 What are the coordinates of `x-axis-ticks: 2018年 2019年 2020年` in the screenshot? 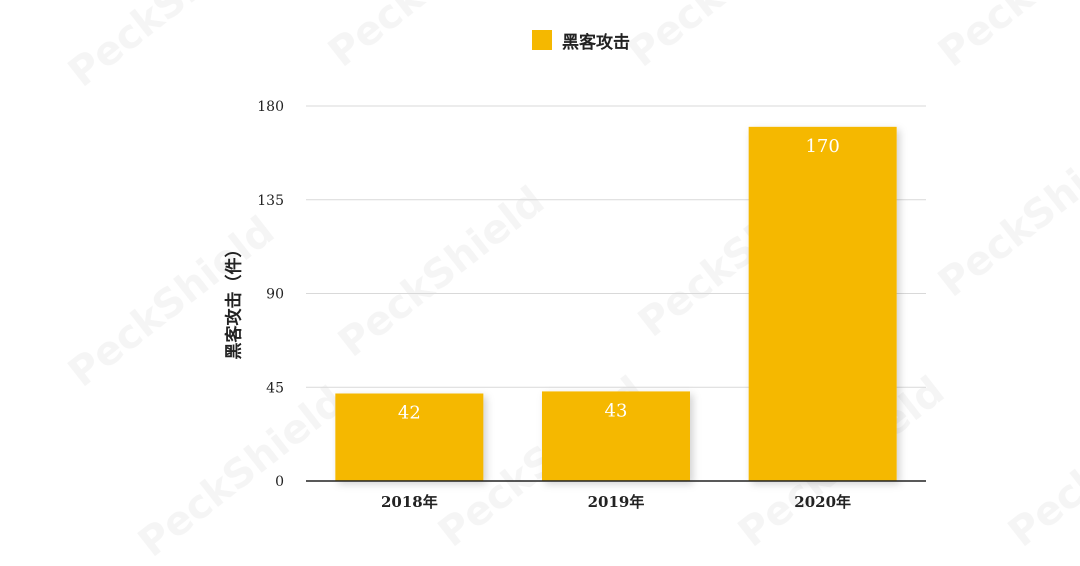 It's located at (616, 502).